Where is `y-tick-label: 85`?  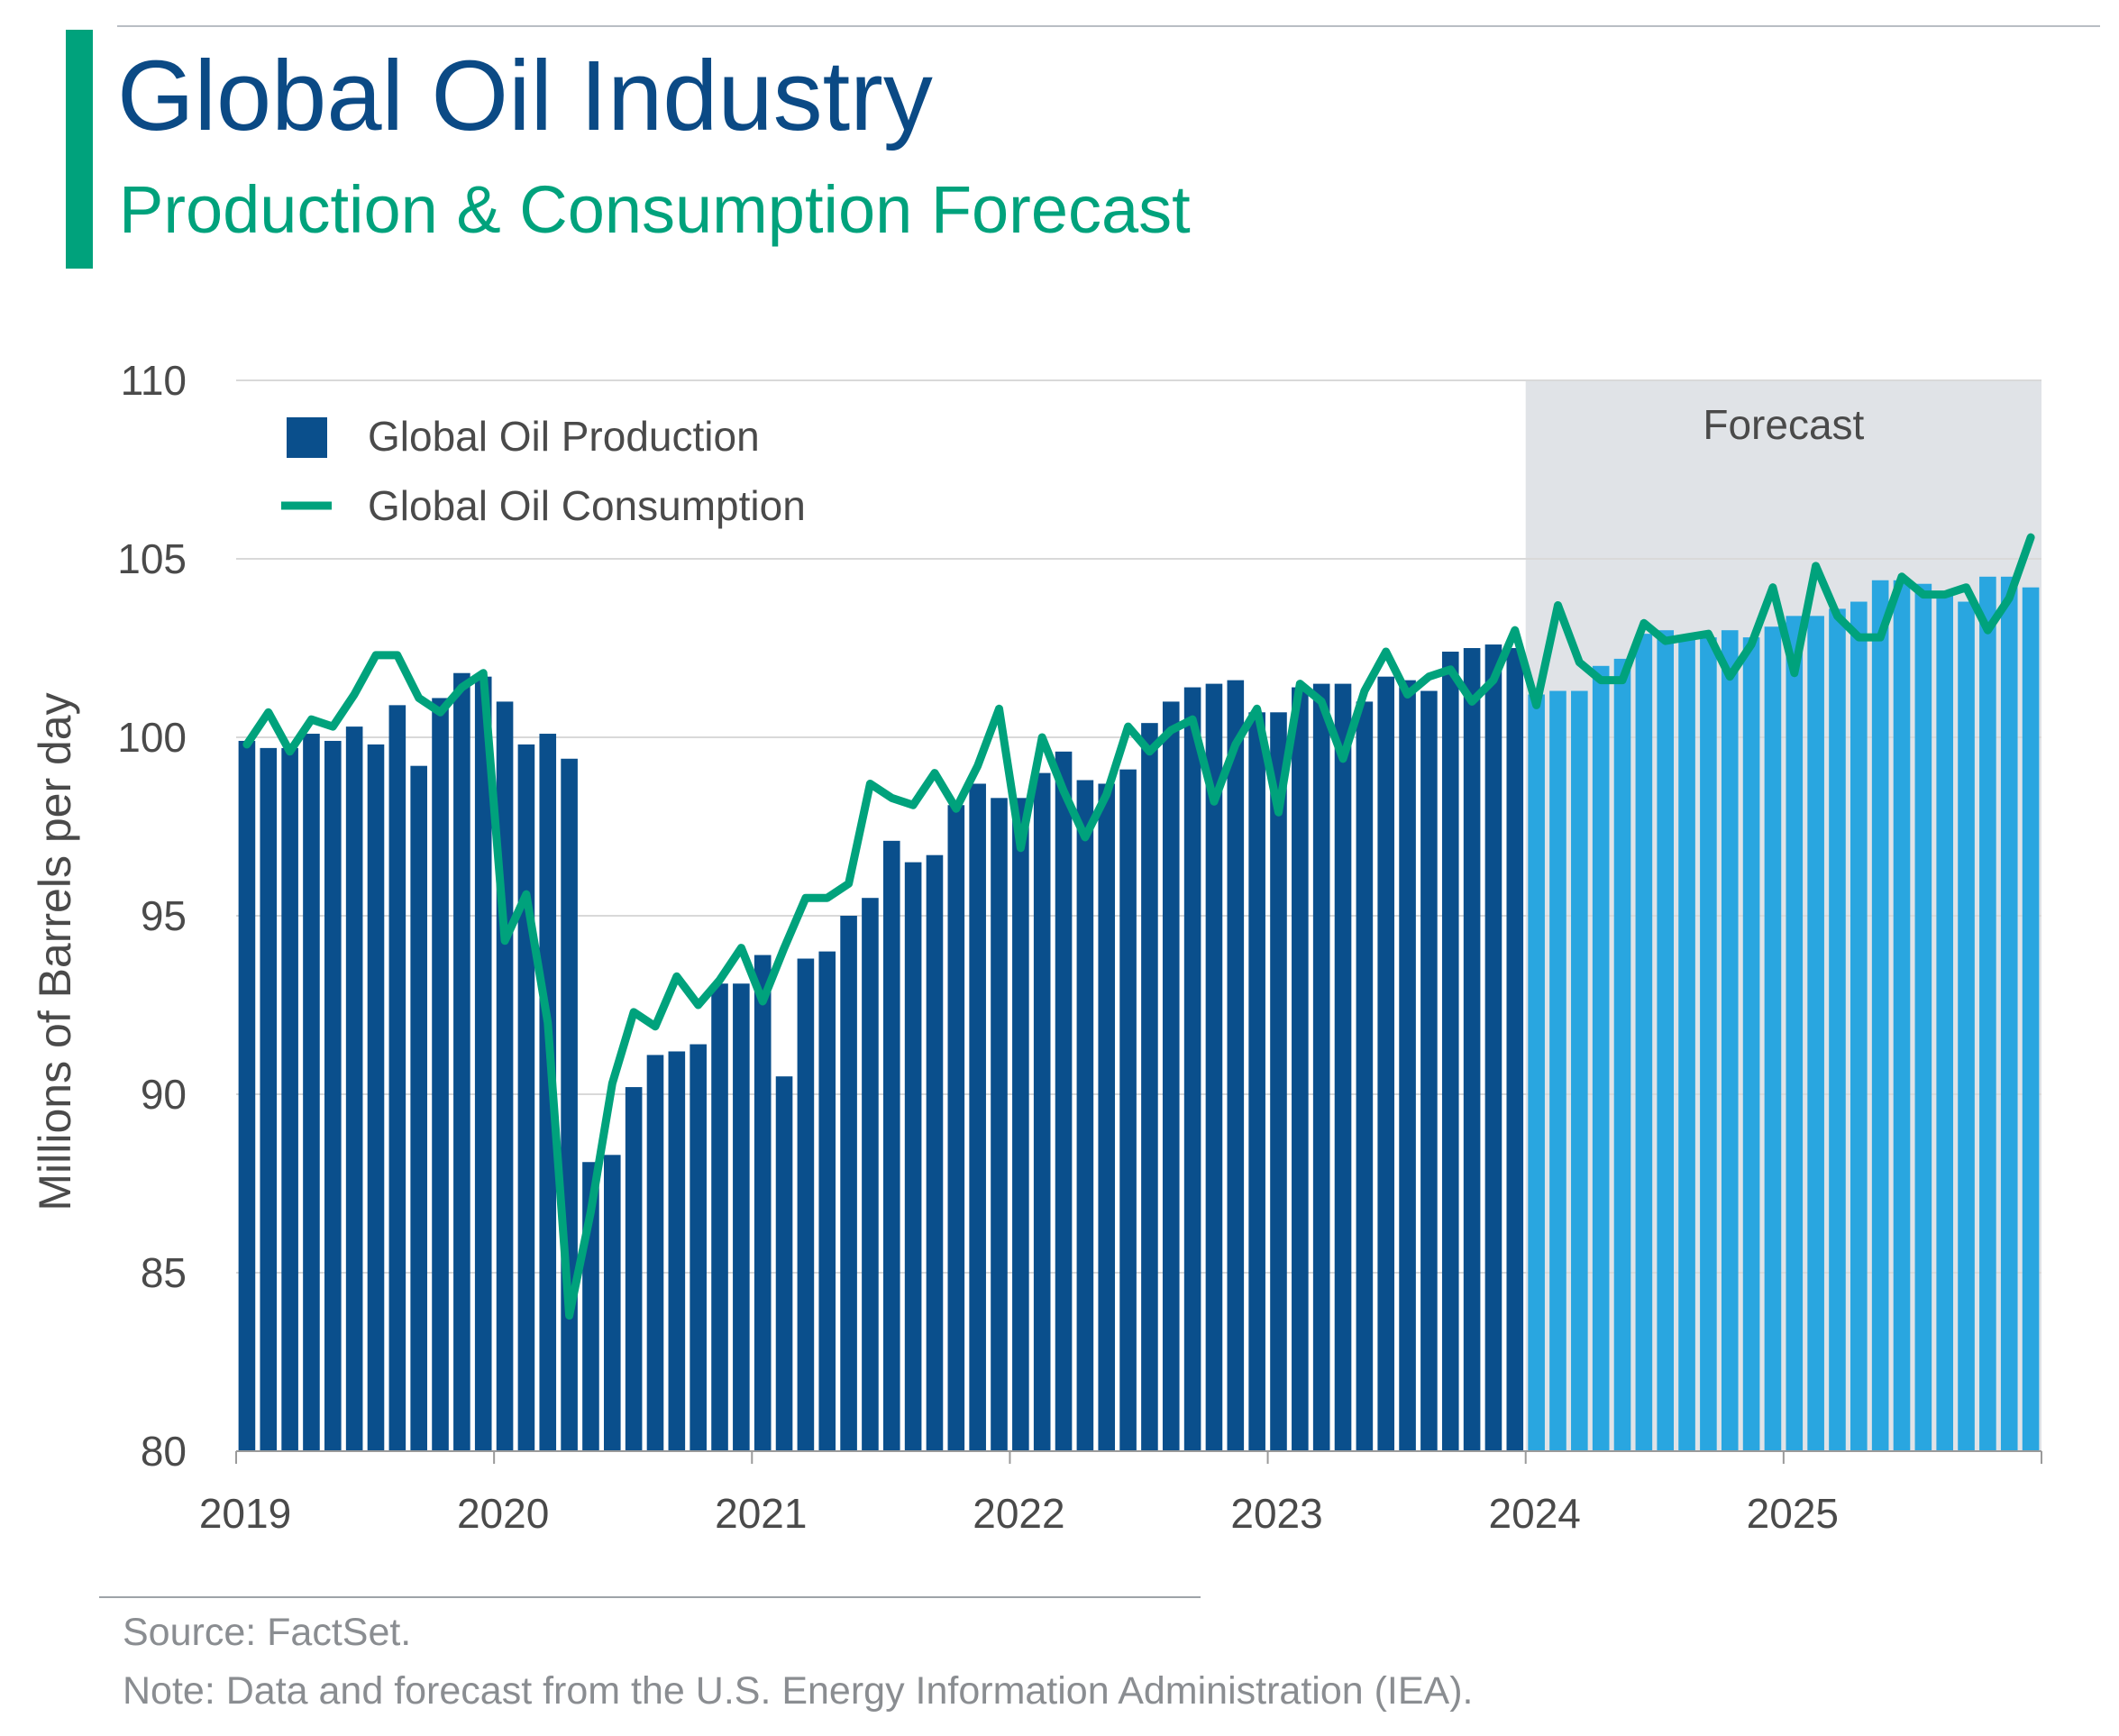 y-tick-label: 85 is located at coordinates (164, 1272).